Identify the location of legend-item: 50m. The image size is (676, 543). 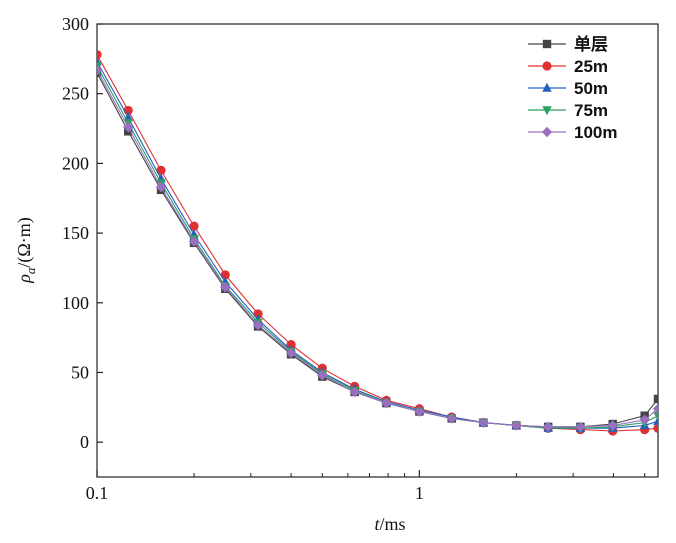
(568, 88).